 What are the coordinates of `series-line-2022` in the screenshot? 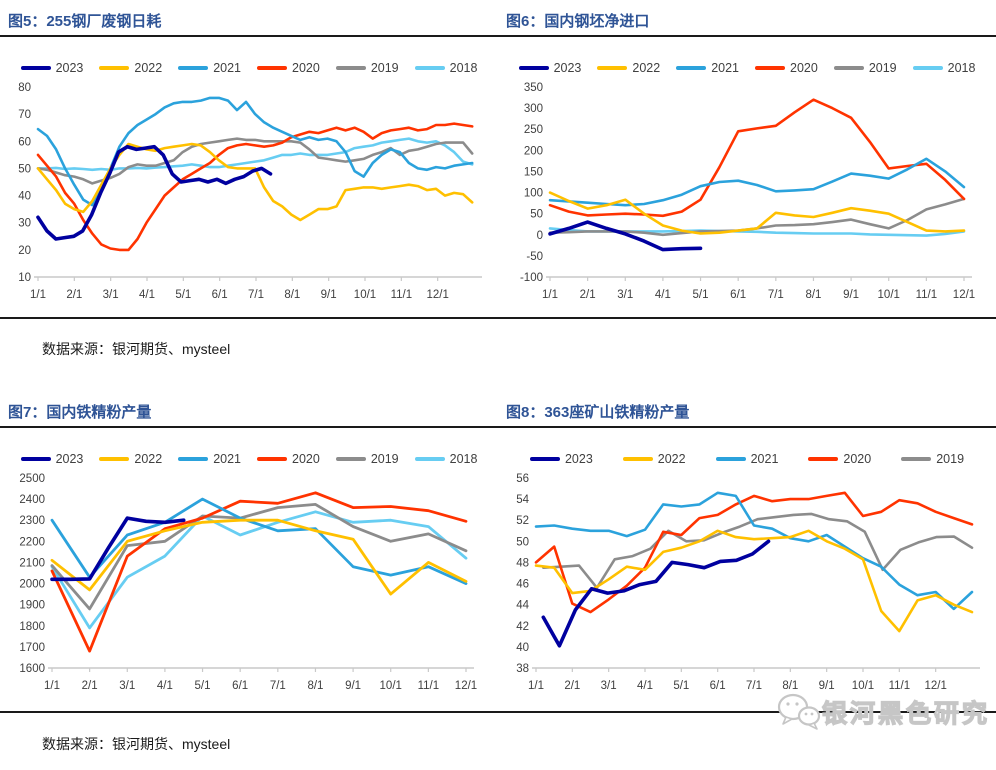 It's located at (757, 213).